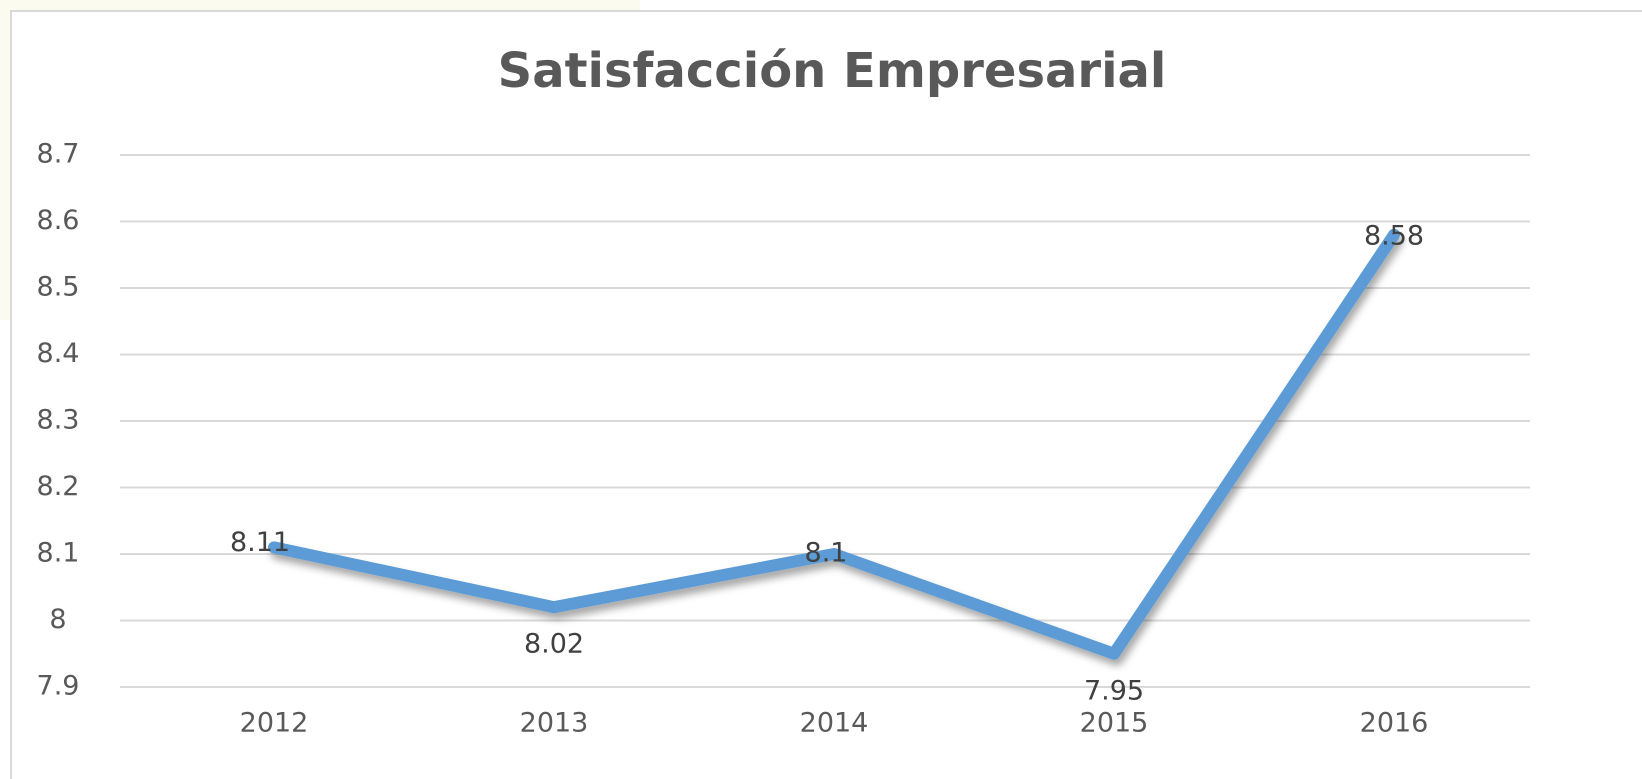 The width and height of the screenshot is (1642, 779). What do you see at coordinates (58, 353) in the screenshot?
I see `y-tick-label: 8.4` at bounding box center [58, 353].